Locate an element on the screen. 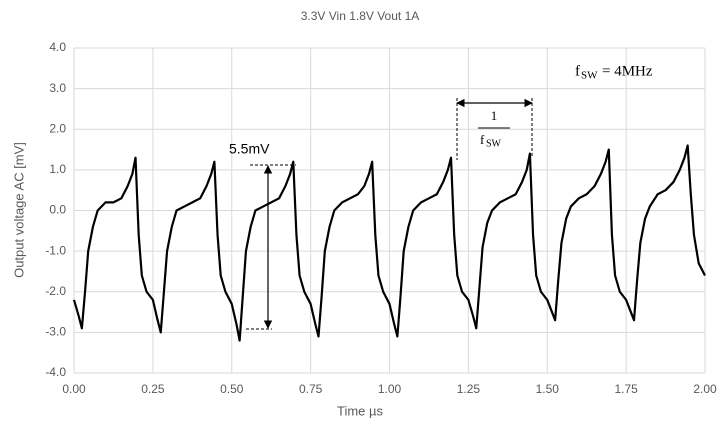 The height and width of the screenshot is (424, 719). ripple-label: 5.5mV is located at coordinates (249, 149).